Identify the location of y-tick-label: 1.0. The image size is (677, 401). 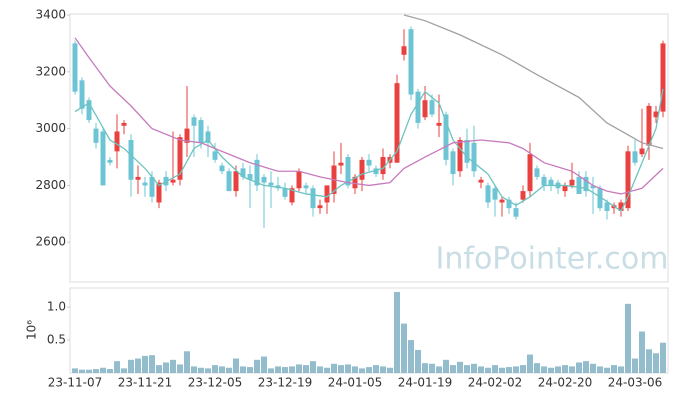
(56, 307).